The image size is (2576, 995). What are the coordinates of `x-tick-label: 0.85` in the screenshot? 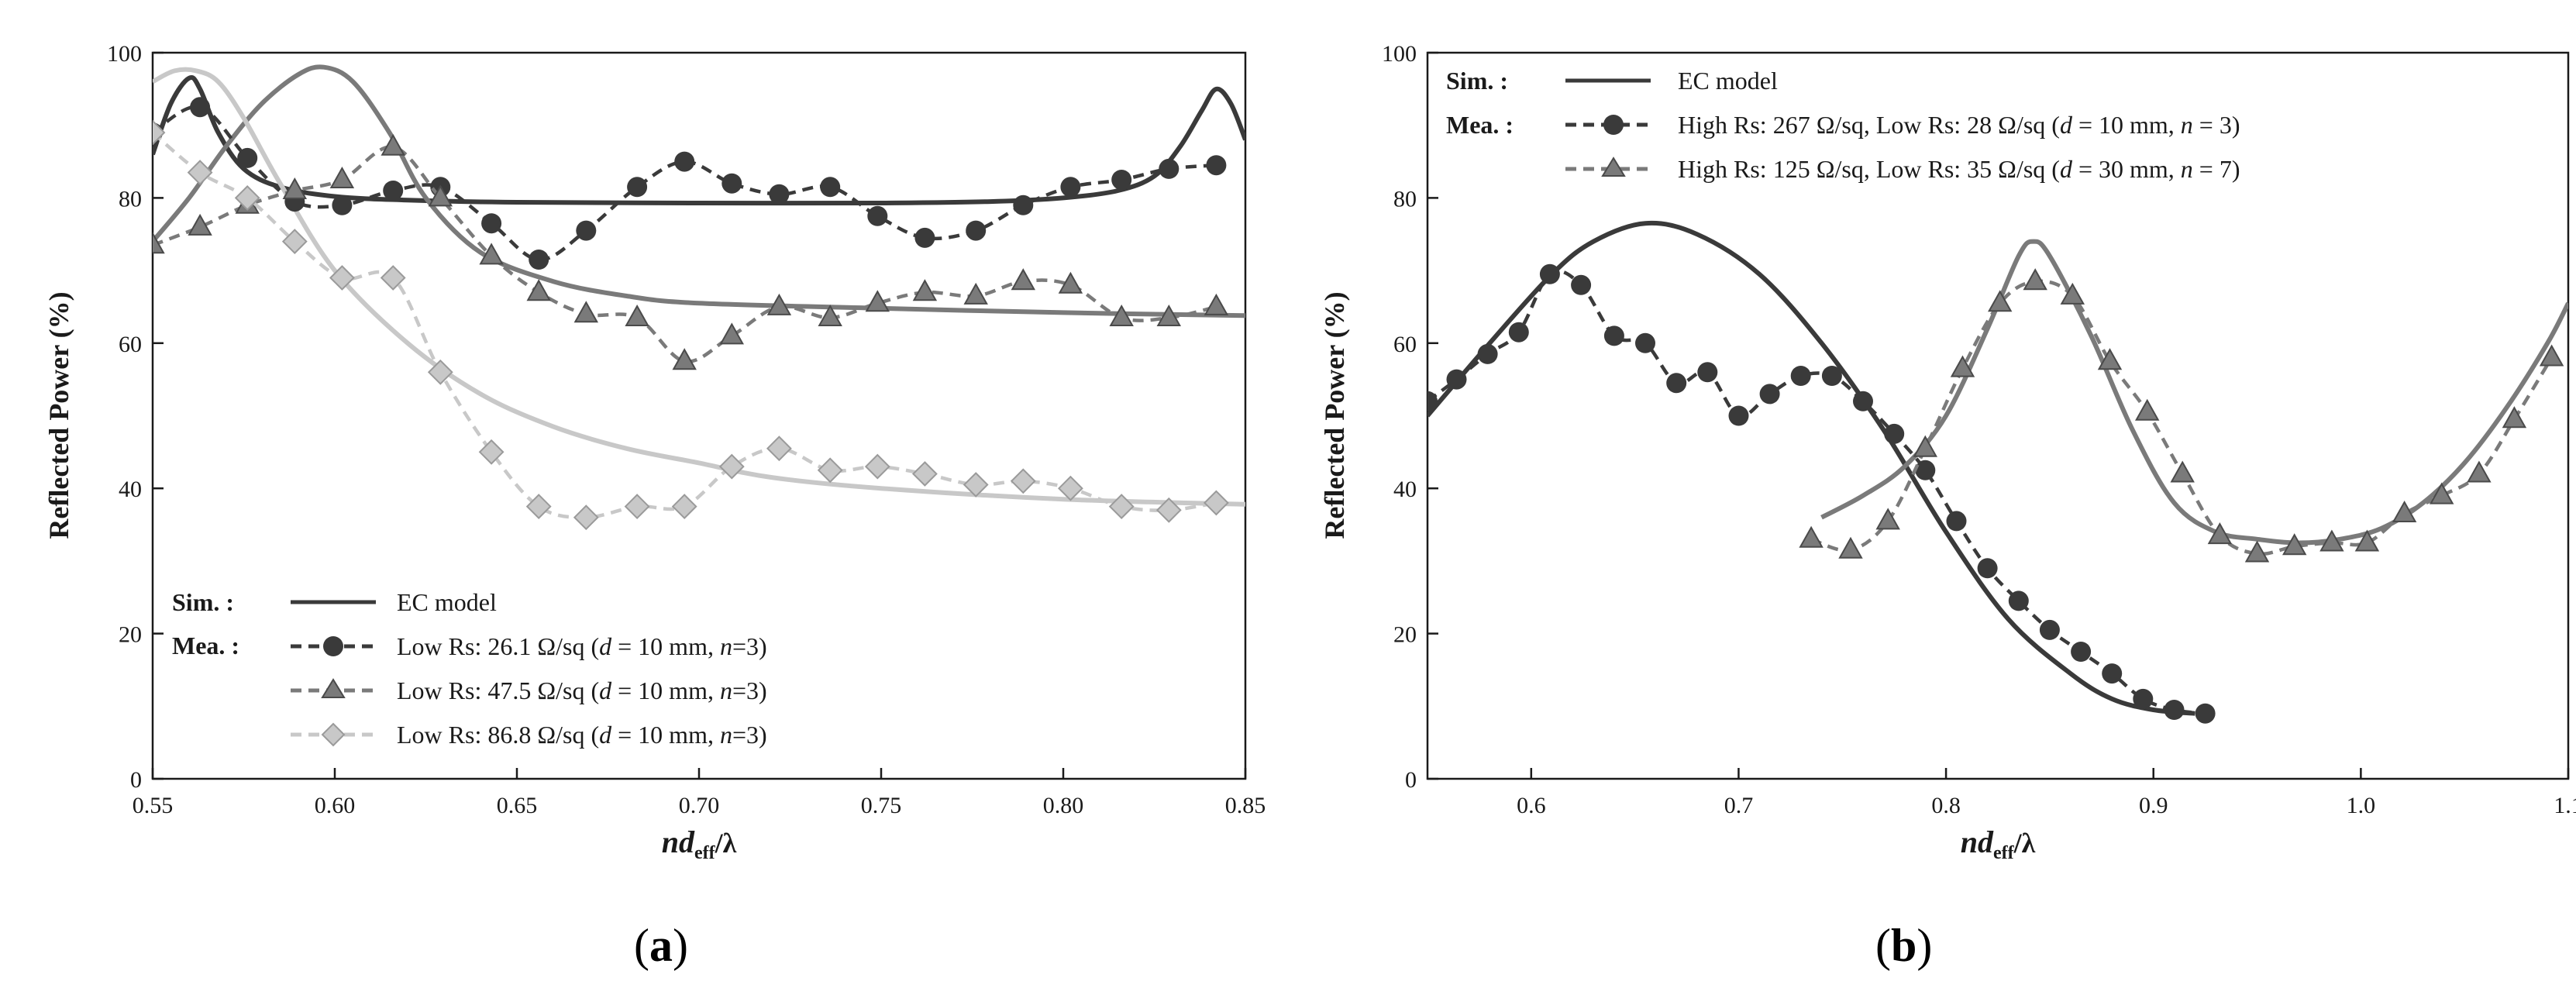 It's located at (1245, 805).